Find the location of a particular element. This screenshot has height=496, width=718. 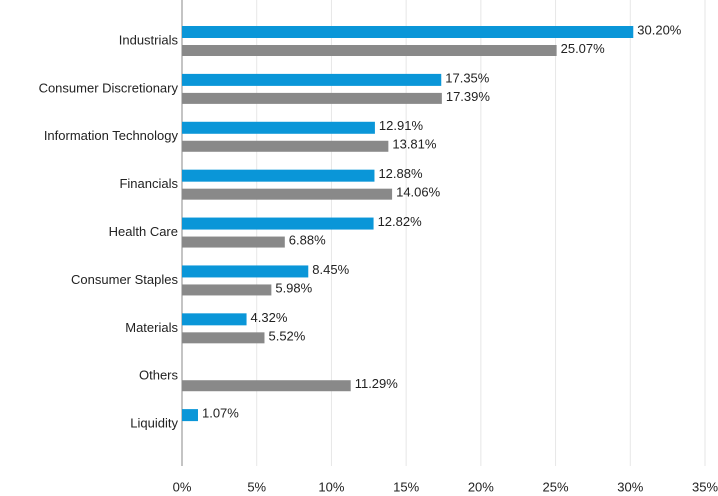

value-label: 17.39% is located at coordinates (468, 96).